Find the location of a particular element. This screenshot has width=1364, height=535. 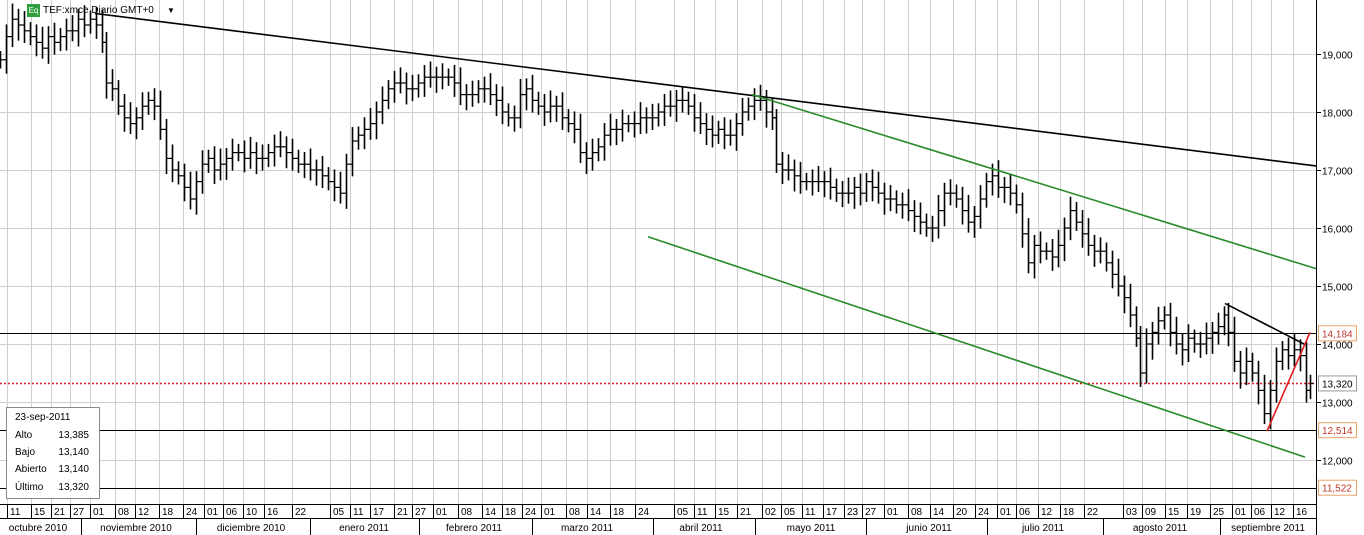

info-row-ultimo: Último 13,320 is located at coordinates (52, 487).